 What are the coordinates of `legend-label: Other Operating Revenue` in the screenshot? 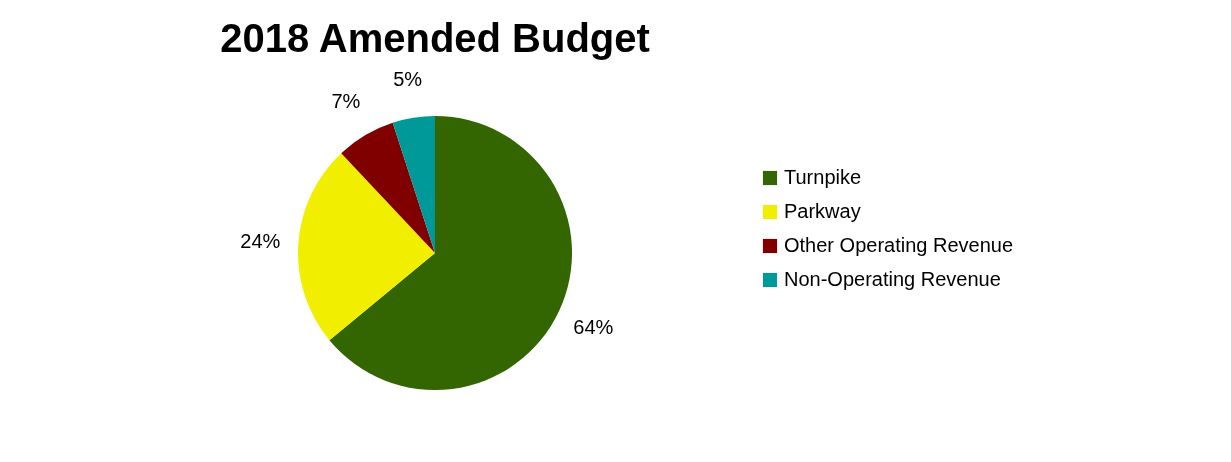 It's located at (899, 245).